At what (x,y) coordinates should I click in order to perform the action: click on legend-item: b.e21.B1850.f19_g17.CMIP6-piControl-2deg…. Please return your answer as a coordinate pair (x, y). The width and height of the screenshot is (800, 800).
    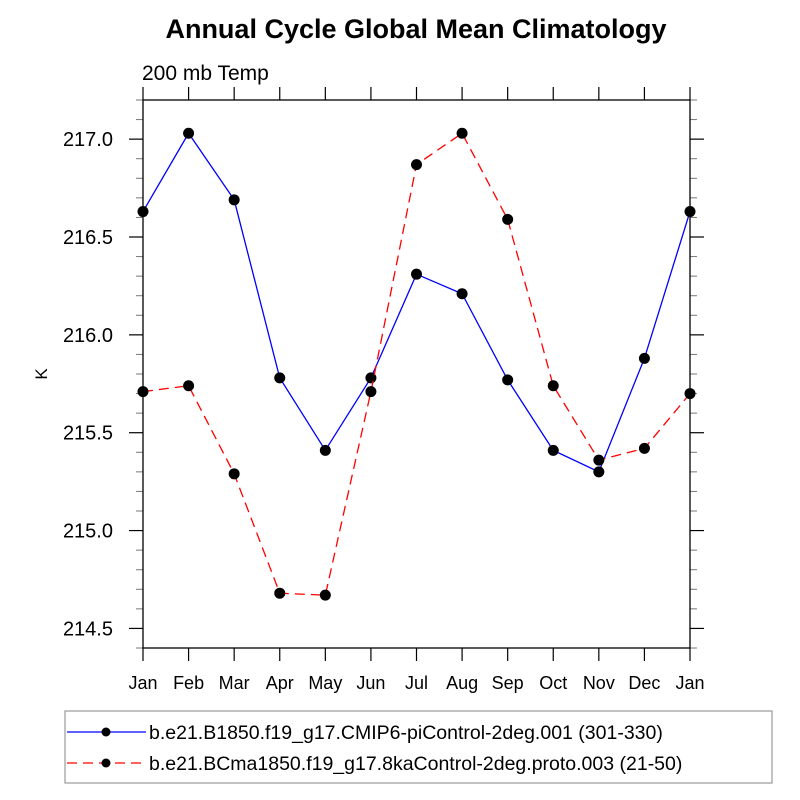
    Looking at the image, I should click on (365, 733).